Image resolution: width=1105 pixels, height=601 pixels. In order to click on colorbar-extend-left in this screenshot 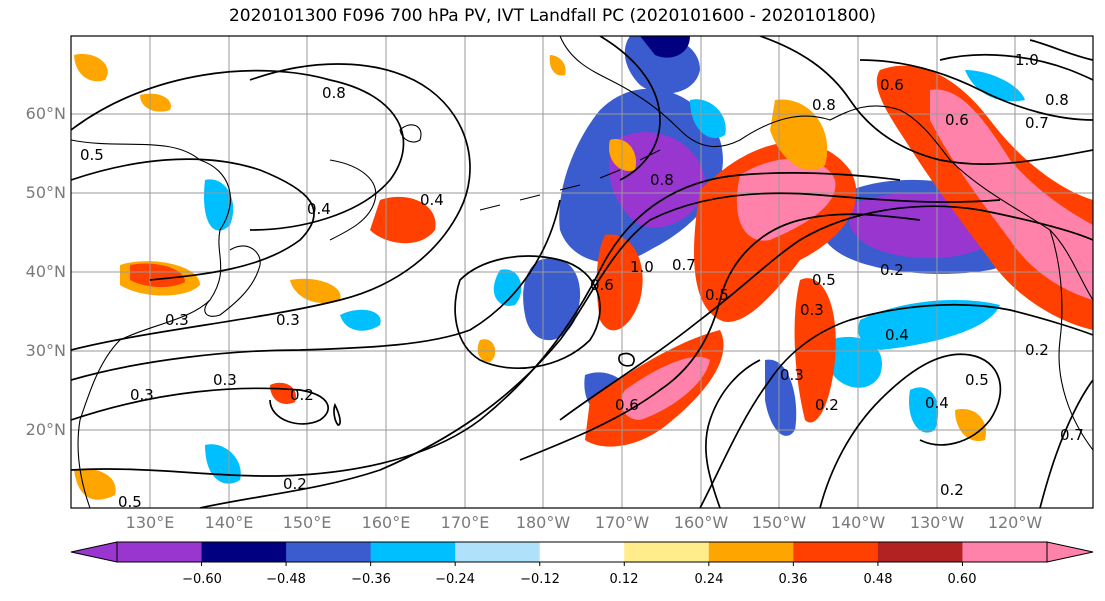, I will do `click(94, 552)`.